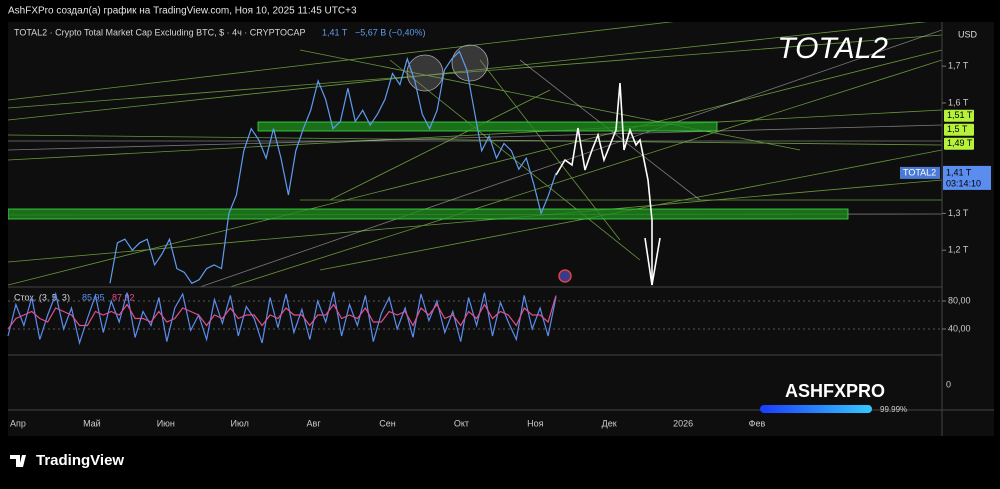 The height and width of the screenshot is (489, 1000). Describe the element at coordinates (282, 312) in the screenshot. I see `line` at that location.